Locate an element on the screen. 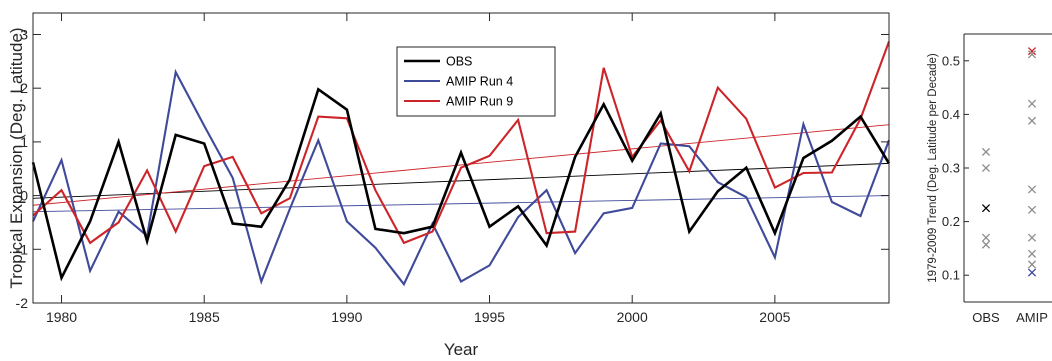 This screenshot has width=1052, height=361. legend-label-amip-run-4: AMIP Run 4 is located at coordinates (479, 82).